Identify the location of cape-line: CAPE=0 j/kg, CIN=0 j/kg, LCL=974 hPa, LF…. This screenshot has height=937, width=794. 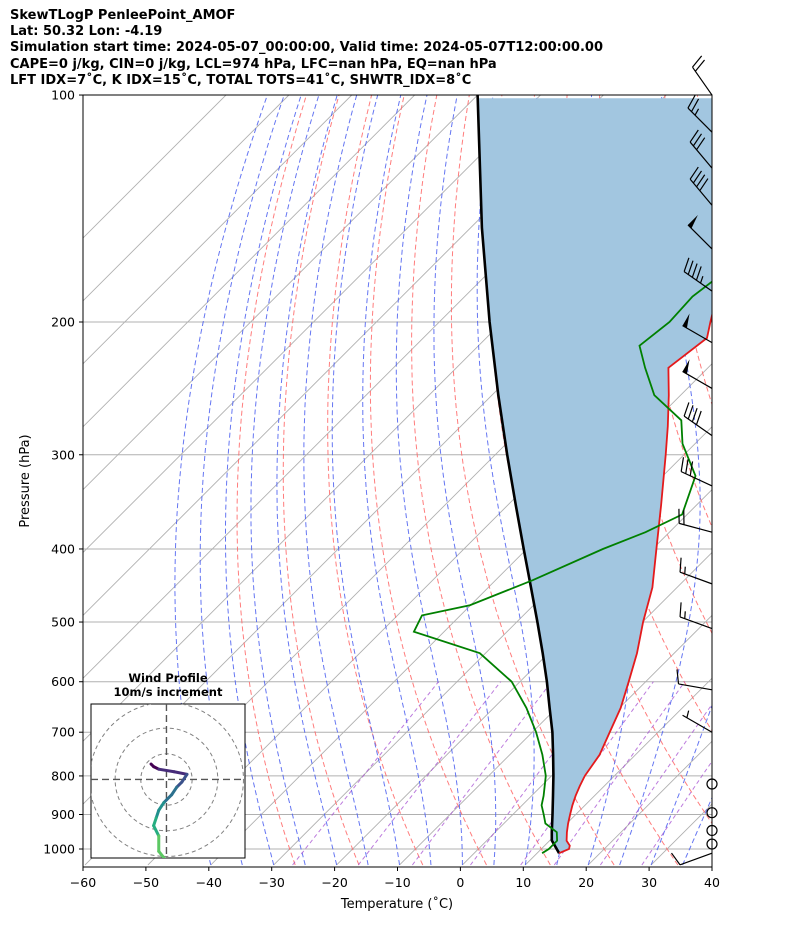
(253, 64).